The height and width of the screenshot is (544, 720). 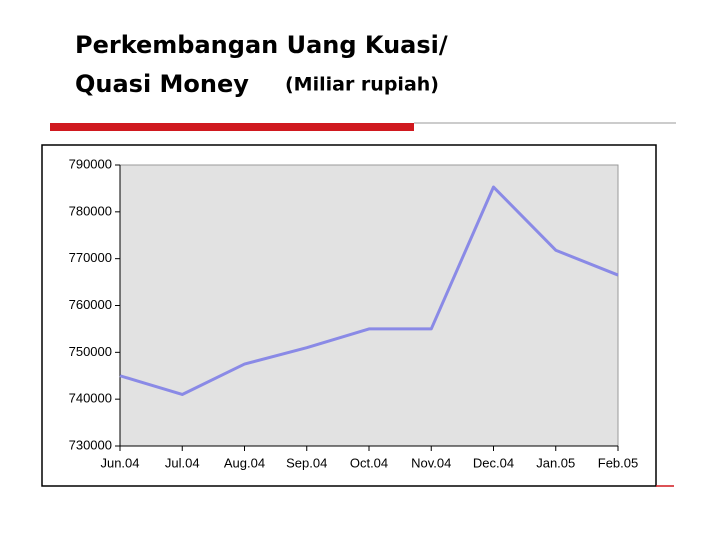 What do you see at coordinates (90, 398) in the screenshot?
I see `y-tick-label: 740000` at bounding box center [90, 398].